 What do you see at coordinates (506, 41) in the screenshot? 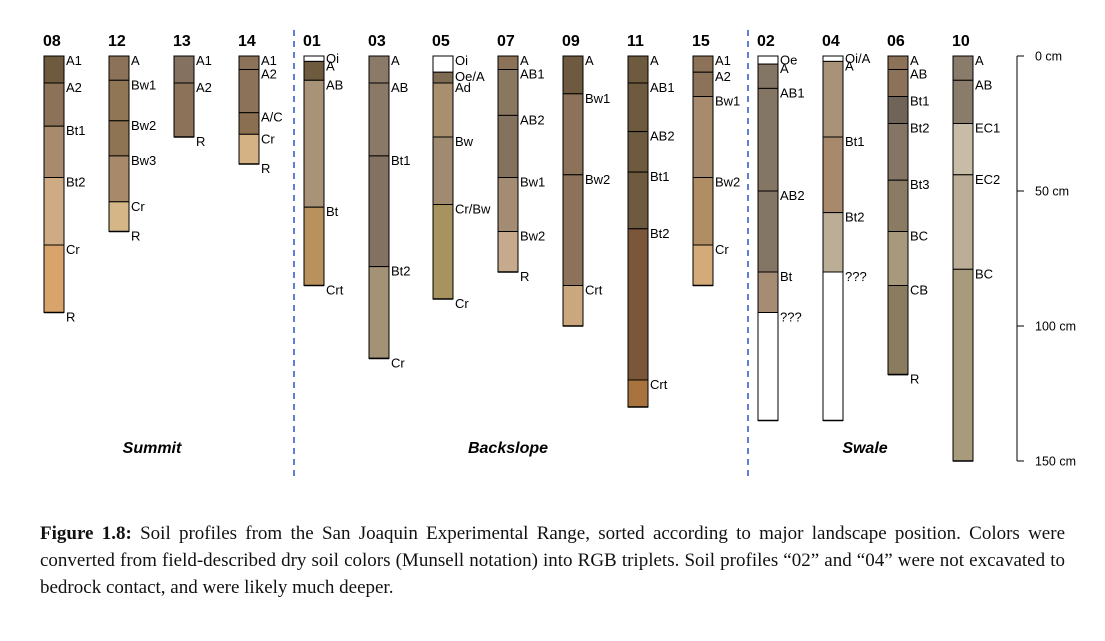
I see `profile-id: 07` at bounding box center [506, 41].